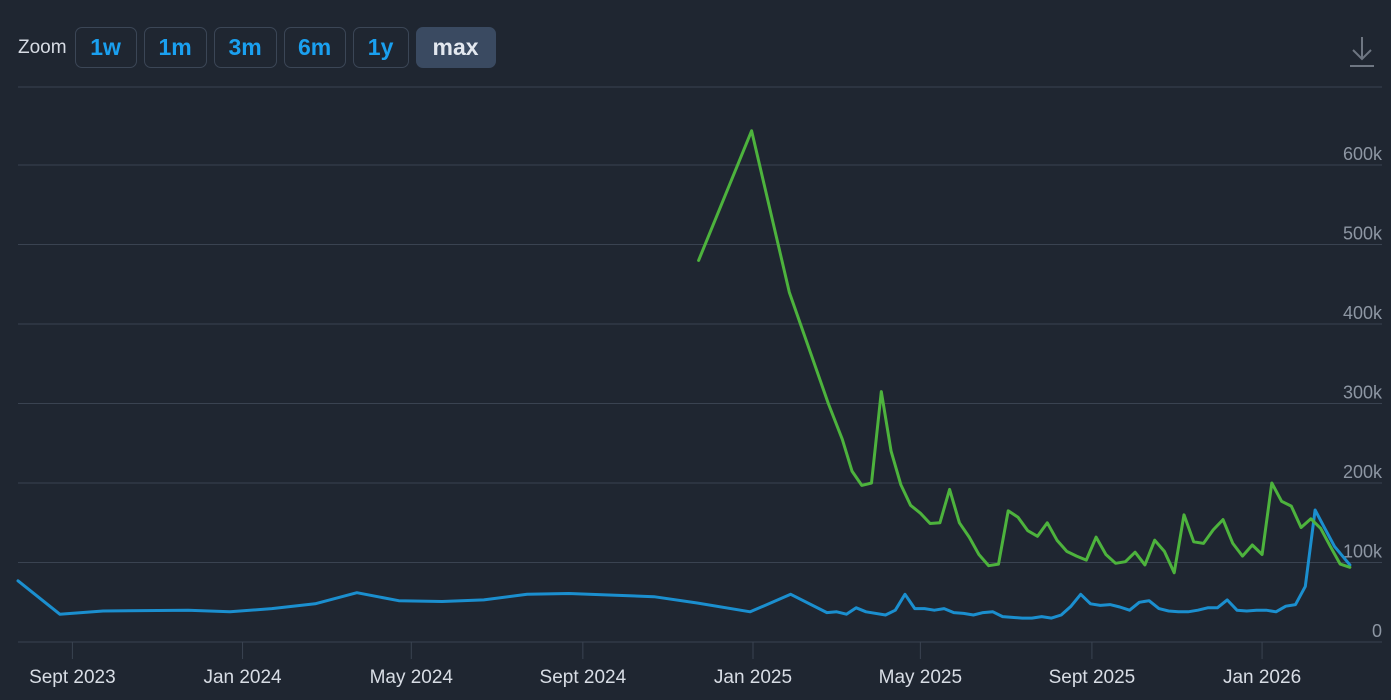 This screenshot has width=1391, height=700. Describe the element at coordinates (175, 47) in the screenshot. I see `zoom-1m-button: 1m` at that location.